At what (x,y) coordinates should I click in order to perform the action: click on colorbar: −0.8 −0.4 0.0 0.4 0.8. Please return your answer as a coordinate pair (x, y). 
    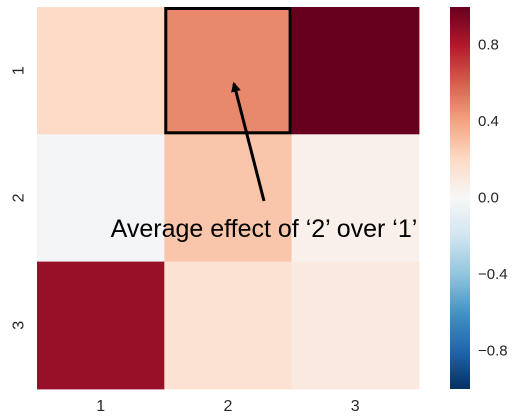
    Looking at the image, I should click on (479, 198).